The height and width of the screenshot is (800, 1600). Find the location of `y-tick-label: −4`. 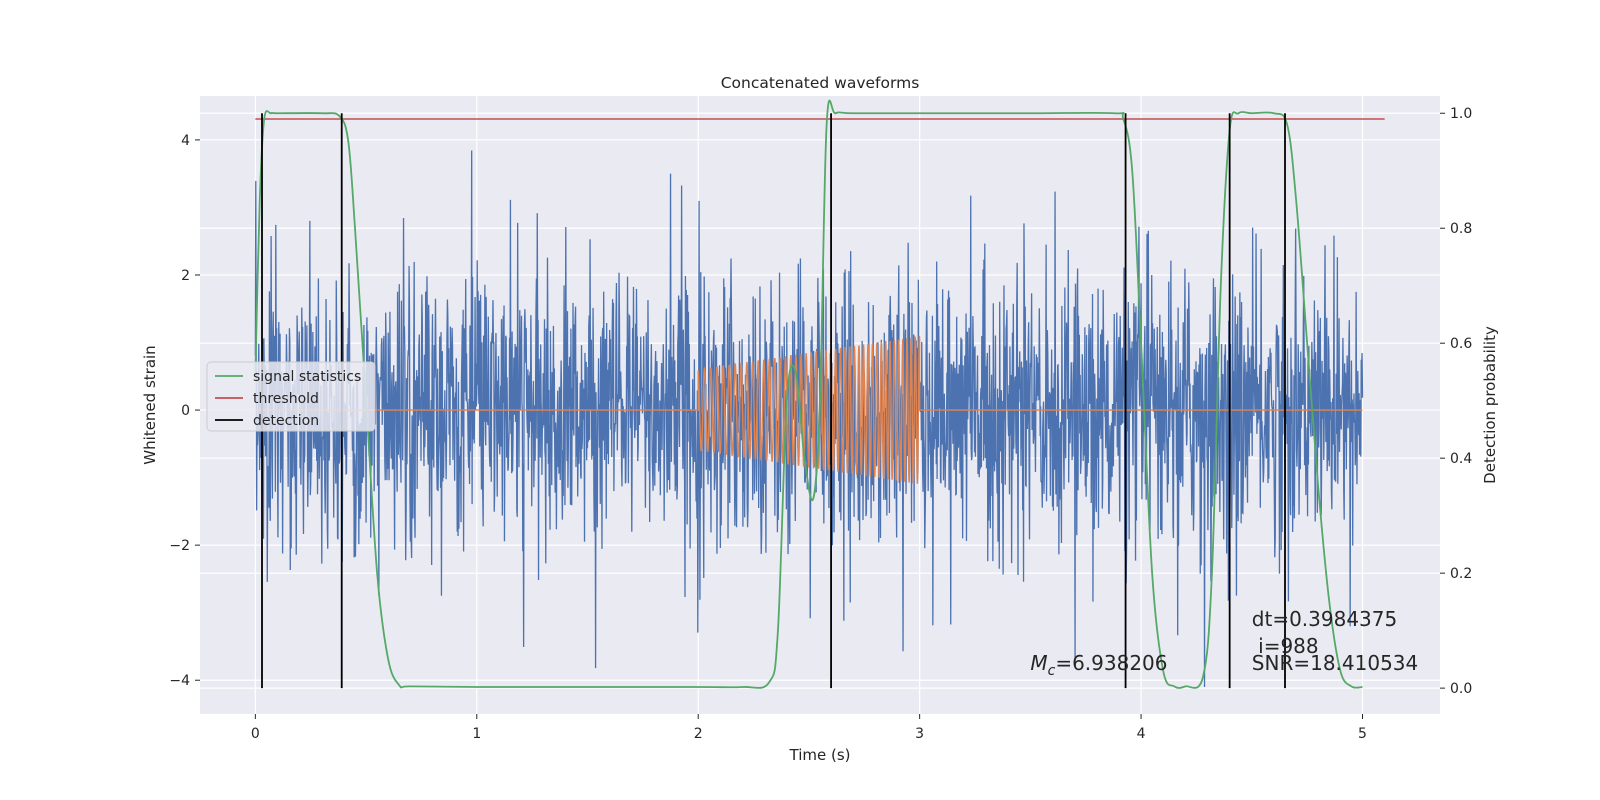

y-tick-label: −4 is located at coordinates (179, 681).